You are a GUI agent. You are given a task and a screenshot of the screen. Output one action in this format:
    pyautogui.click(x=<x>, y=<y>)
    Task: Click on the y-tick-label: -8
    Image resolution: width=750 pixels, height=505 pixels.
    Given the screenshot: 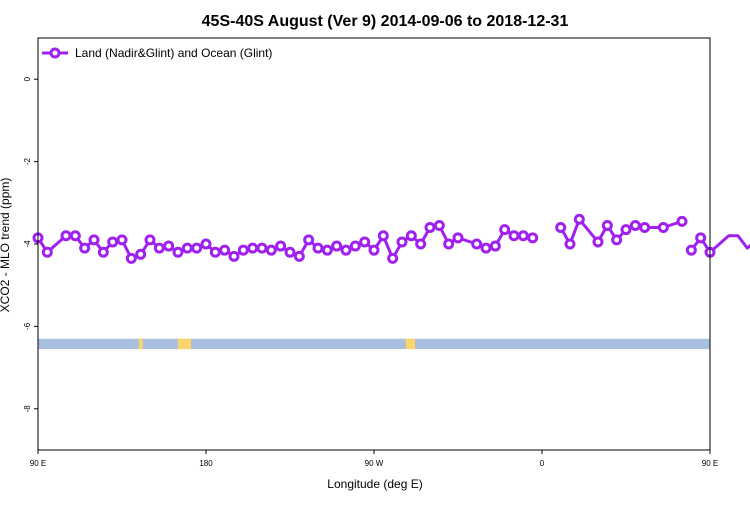 What is the action you would take?
    pyautogui.click(x=27, y=409)
    